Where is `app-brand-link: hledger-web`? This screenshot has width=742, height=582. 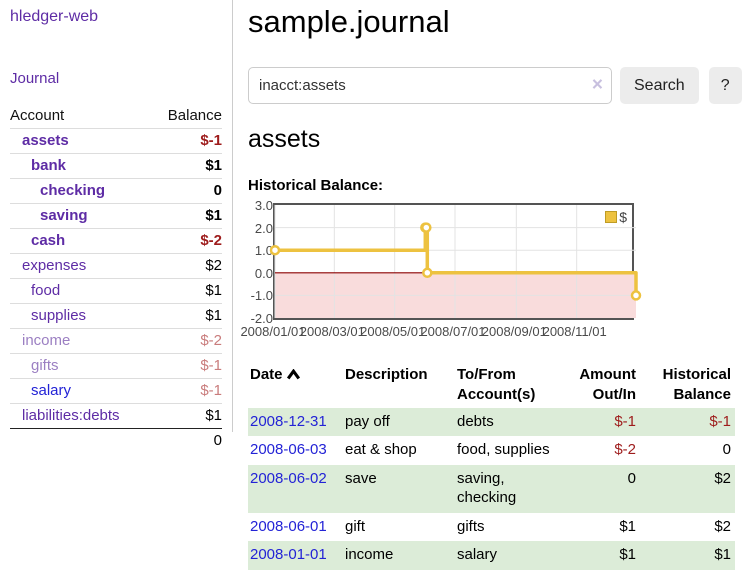
app-brand-link: hledger-web is located at coordinates (54, 16).